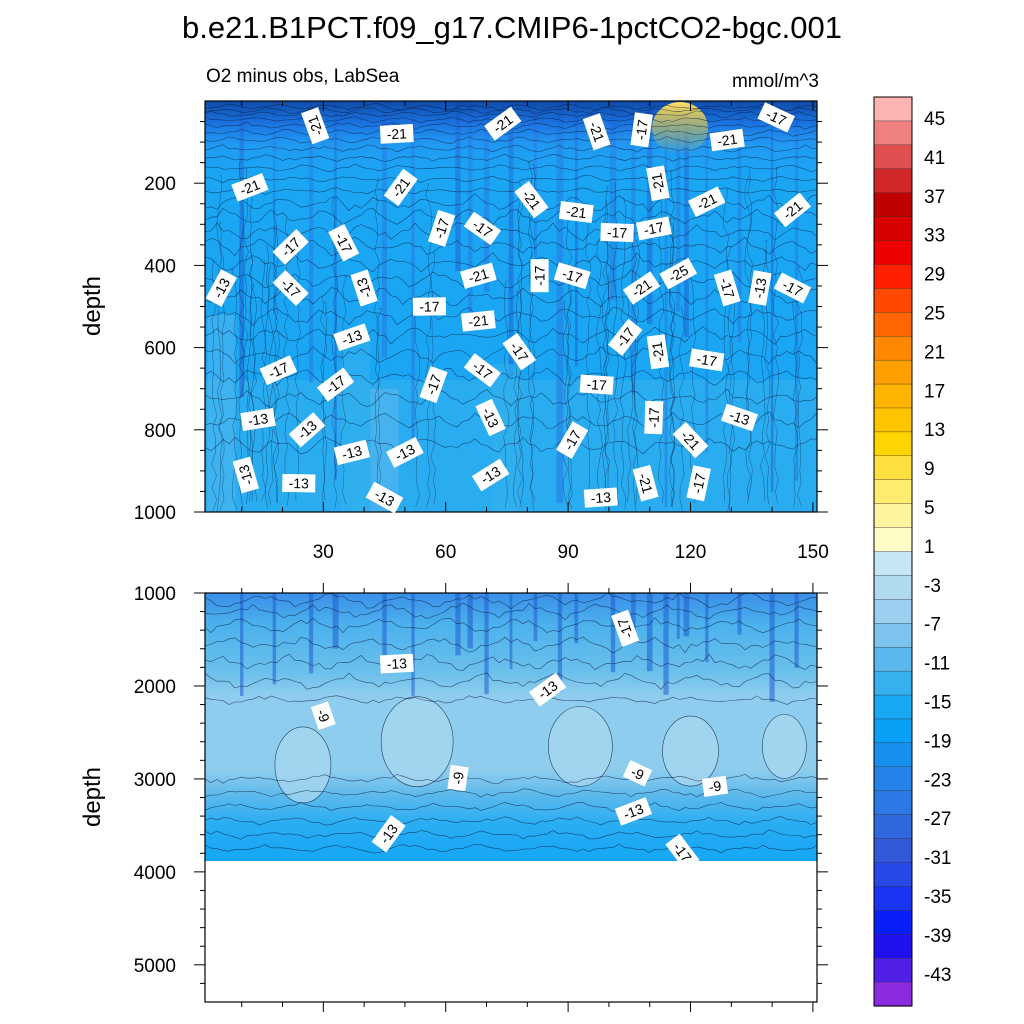  I want to click on contour-label: -9, so click(323, 715).